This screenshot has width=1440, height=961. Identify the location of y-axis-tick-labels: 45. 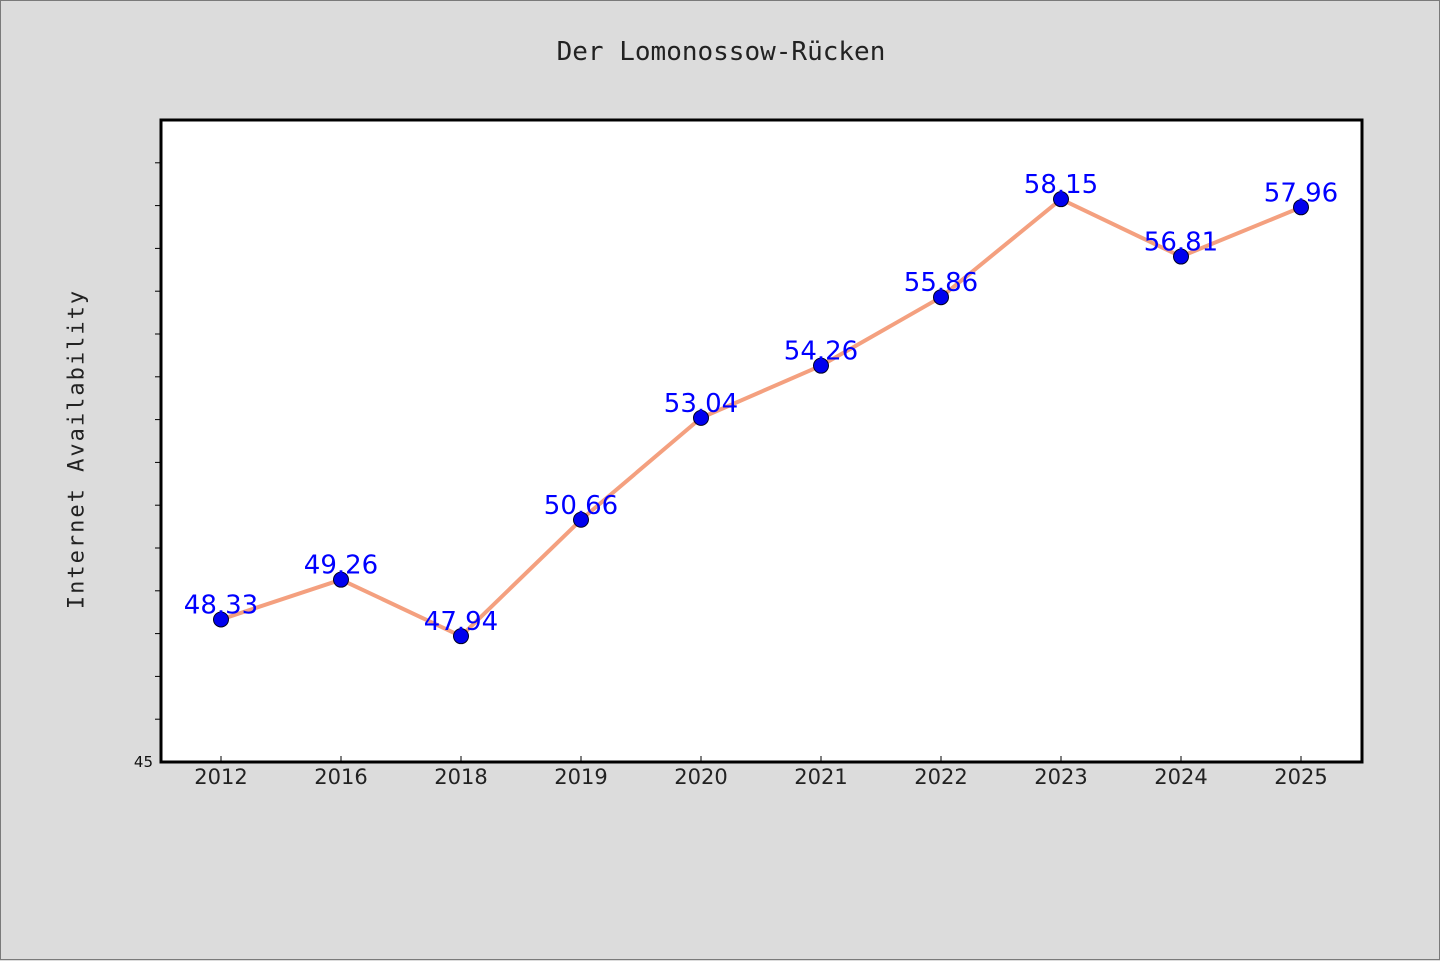
(143, 762).